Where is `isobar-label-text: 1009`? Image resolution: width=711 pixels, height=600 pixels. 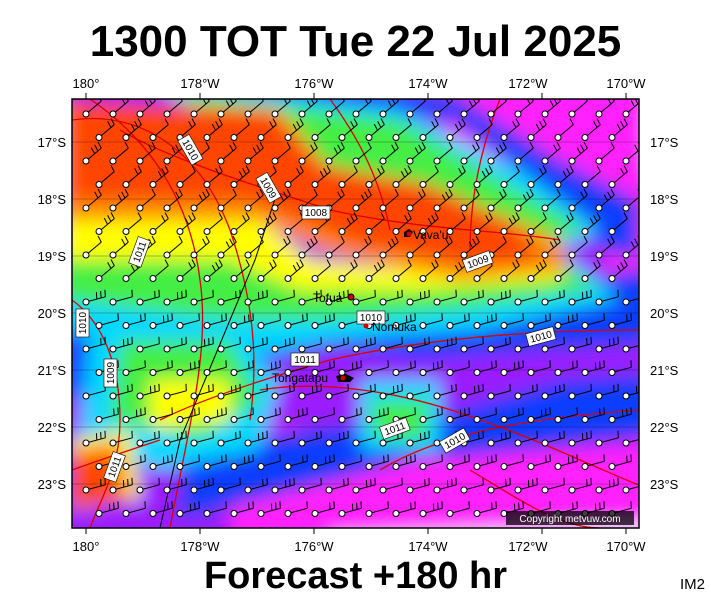
isobar-label-text: 1009 is located at coordinates (111, 372).